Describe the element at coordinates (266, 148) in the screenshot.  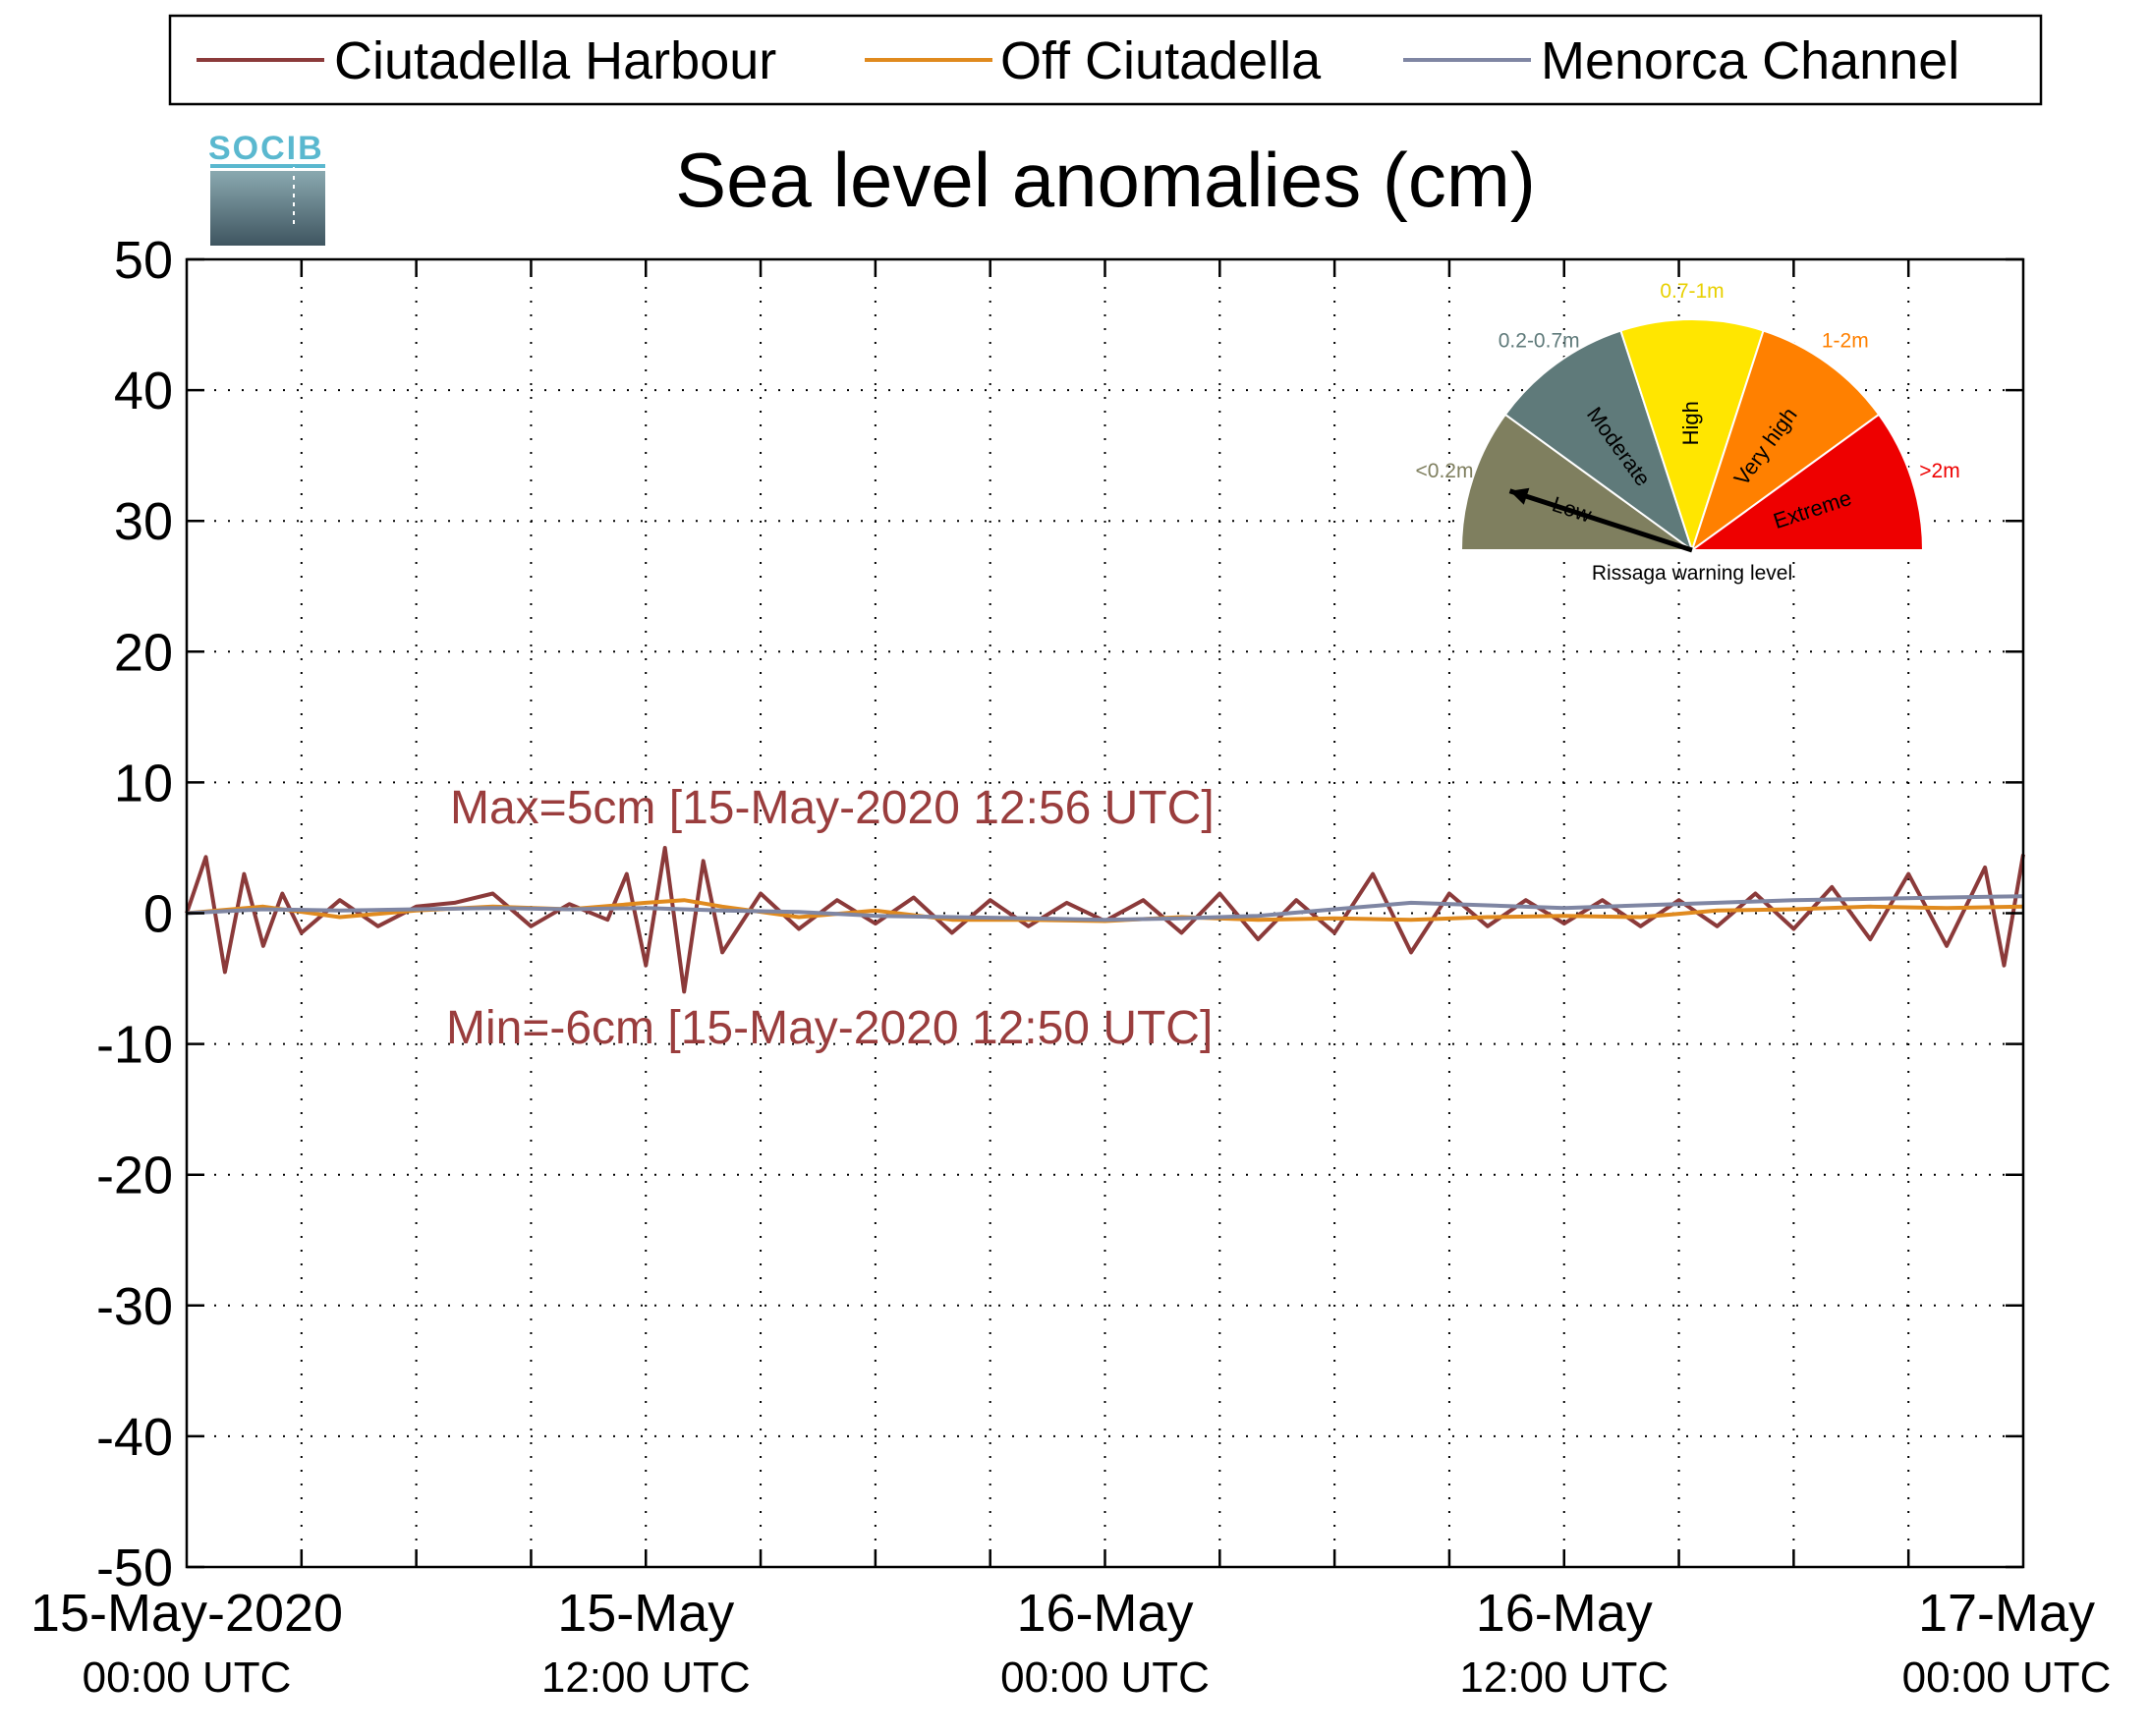
I see `logo-text: SOCIB` at that location.